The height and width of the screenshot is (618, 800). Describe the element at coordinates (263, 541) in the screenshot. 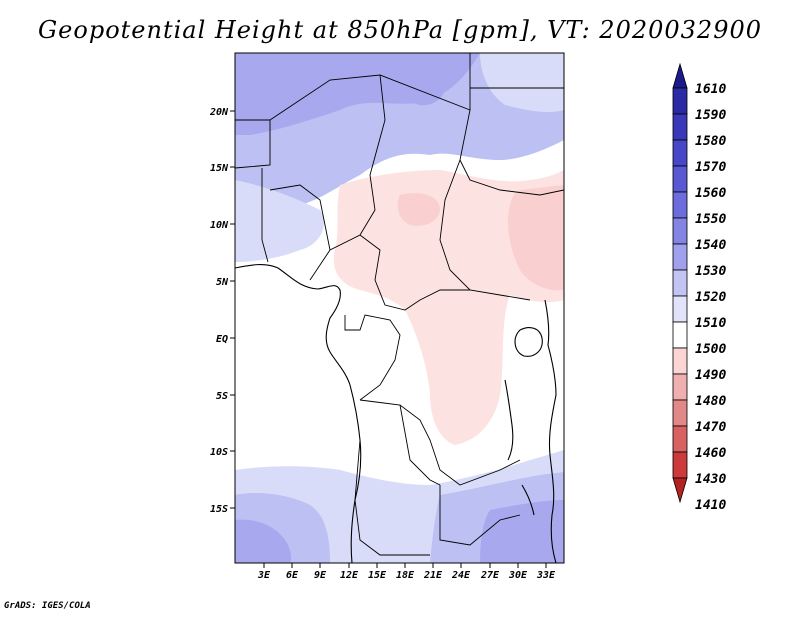

I see `south-deep-blue` at that location.